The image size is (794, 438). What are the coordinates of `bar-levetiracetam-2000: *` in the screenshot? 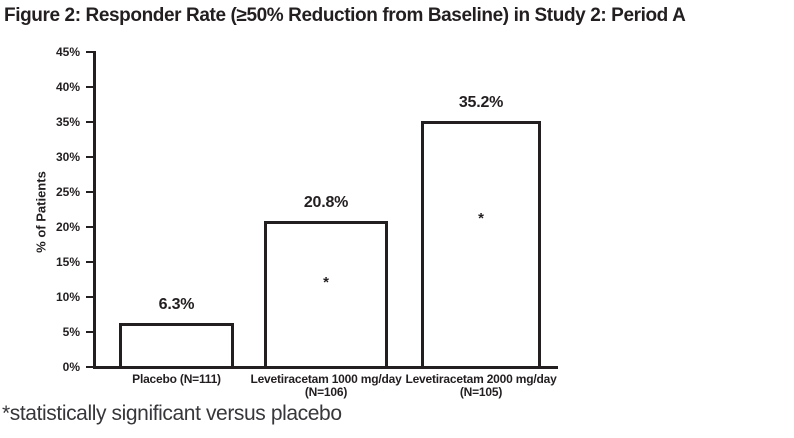 It's located at (481, 245).